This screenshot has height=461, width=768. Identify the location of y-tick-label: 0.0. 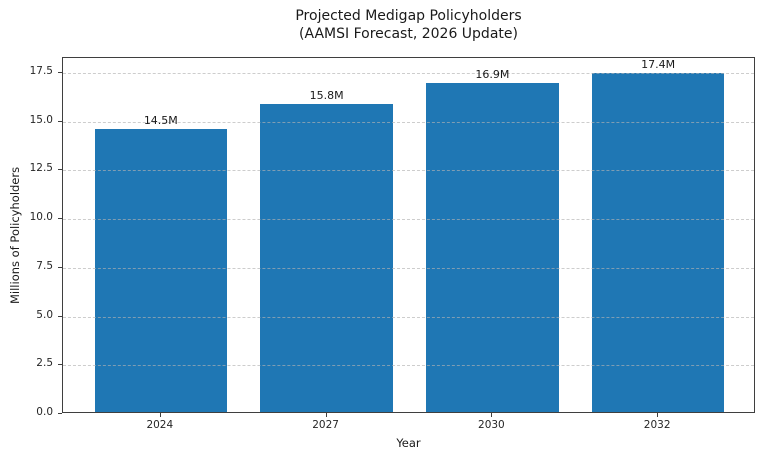
(44, 412).